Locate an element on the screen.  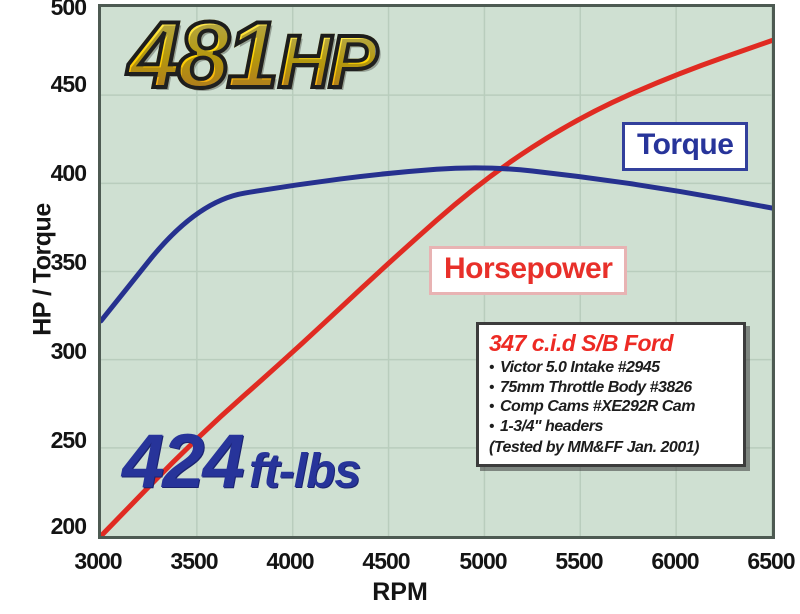
x-tick-3500: 3500 is located at coordinates (194, 561).